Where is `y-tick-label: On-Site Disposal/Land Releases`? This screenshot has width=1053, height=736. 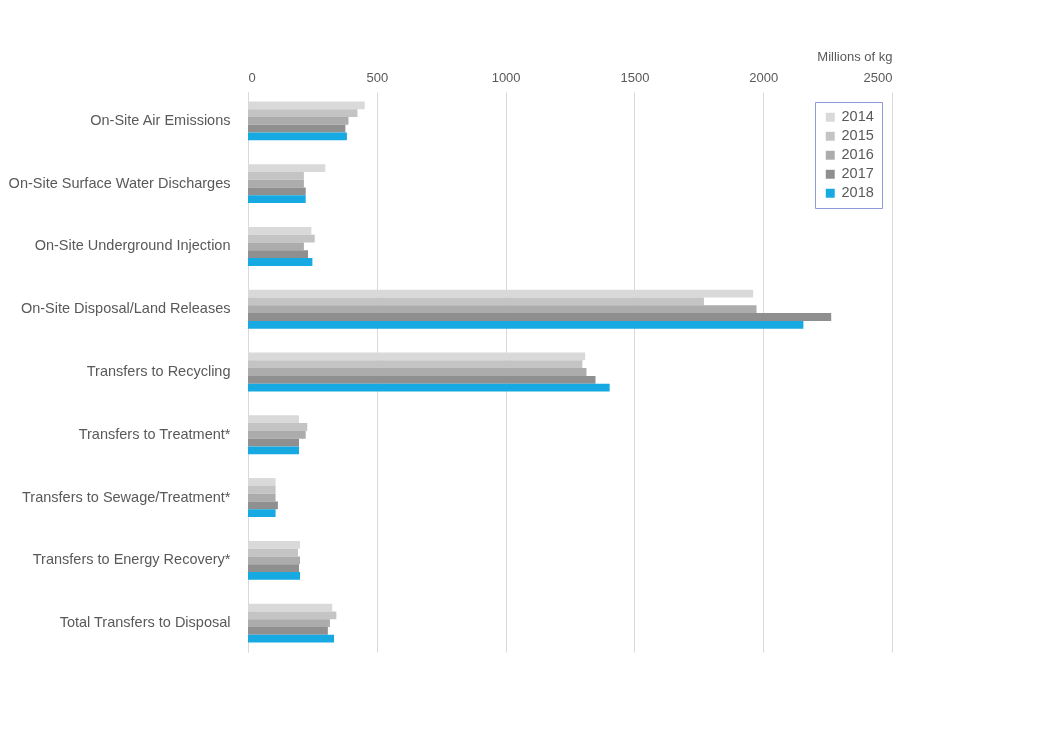 y-tick-label: On-Site Disposal/Land Releases is located at coordinates (125, 308).